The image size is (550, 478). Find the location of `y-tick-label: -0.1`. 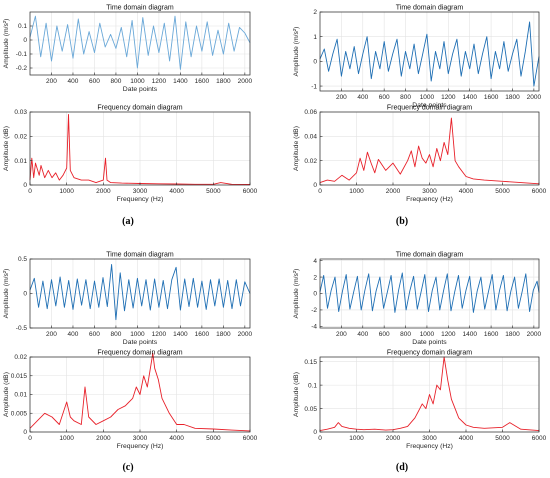

y-tick-label: -0.1 is located at coordinates (22, 54).